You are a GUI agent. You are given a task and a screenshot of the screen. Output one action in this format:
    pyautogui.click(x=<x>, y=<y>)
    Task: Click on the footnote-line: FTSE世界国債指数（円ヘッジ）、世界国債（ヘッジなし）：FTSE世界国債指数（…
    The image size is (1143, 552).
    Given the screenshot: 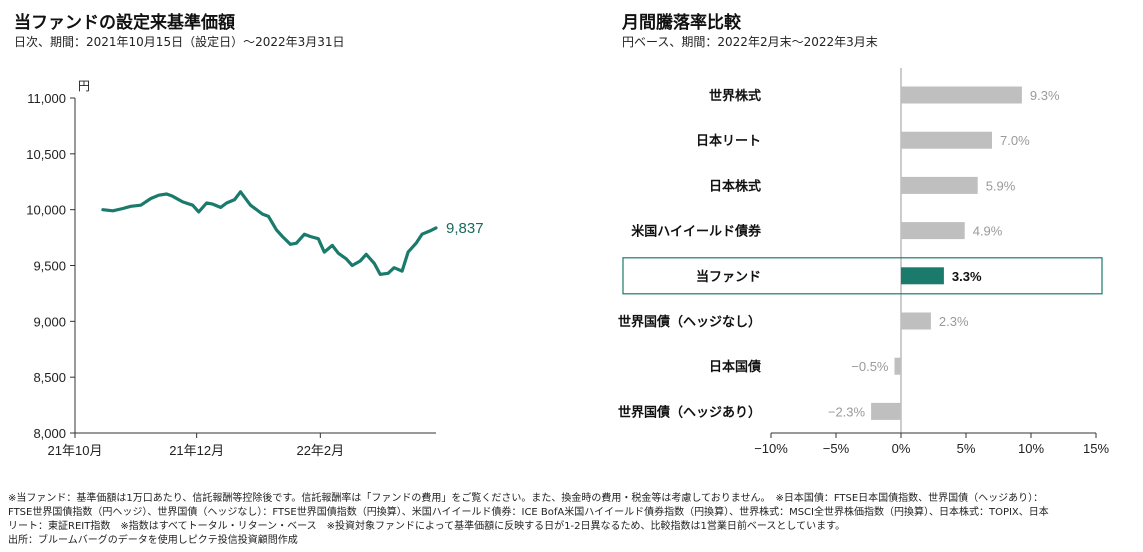 What is the action you would take?
    pyautogui.click(x=528, y=512)
    